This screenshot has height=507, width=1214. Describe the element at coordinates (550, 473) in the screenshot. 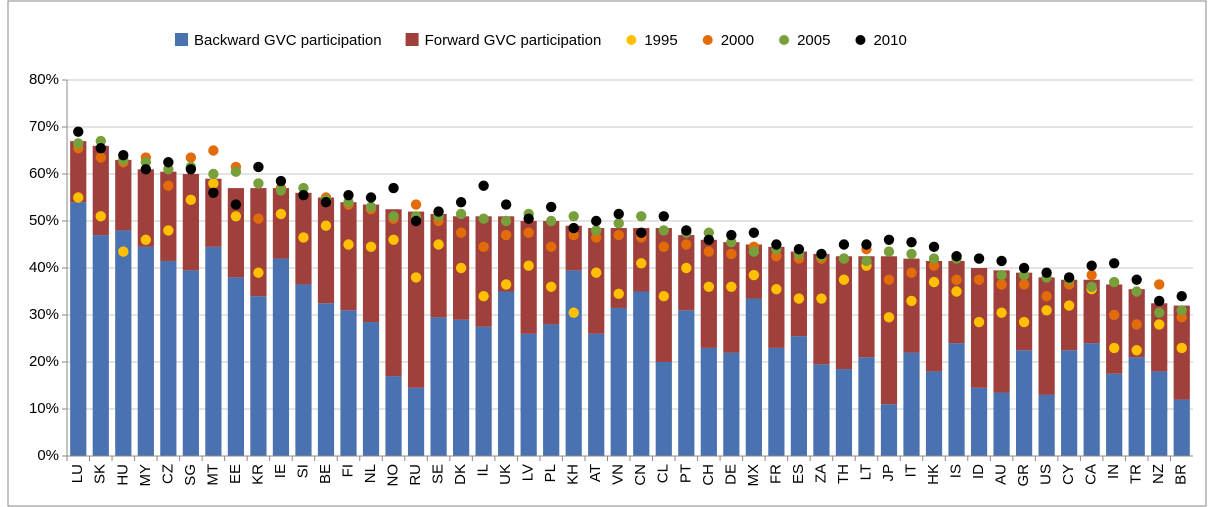

I see `x-tick-label: PL` at that location.